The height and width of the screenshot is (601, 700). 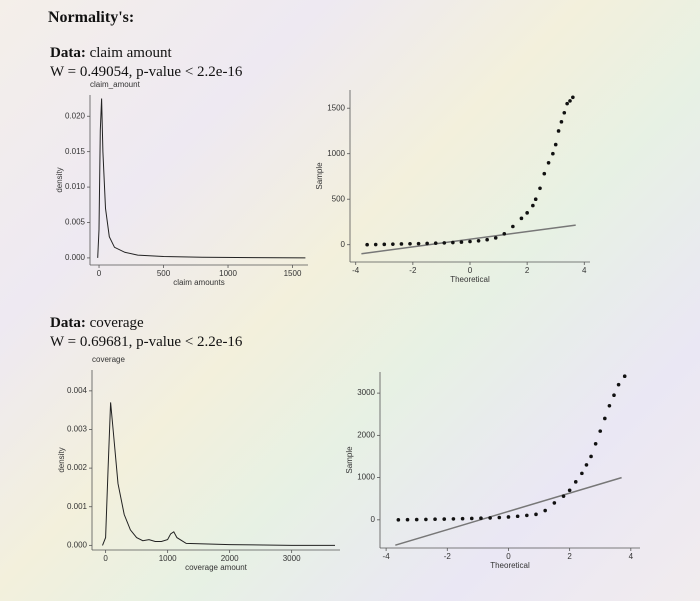 I want to click on section-name: coverage, so click(x=117, y=323).